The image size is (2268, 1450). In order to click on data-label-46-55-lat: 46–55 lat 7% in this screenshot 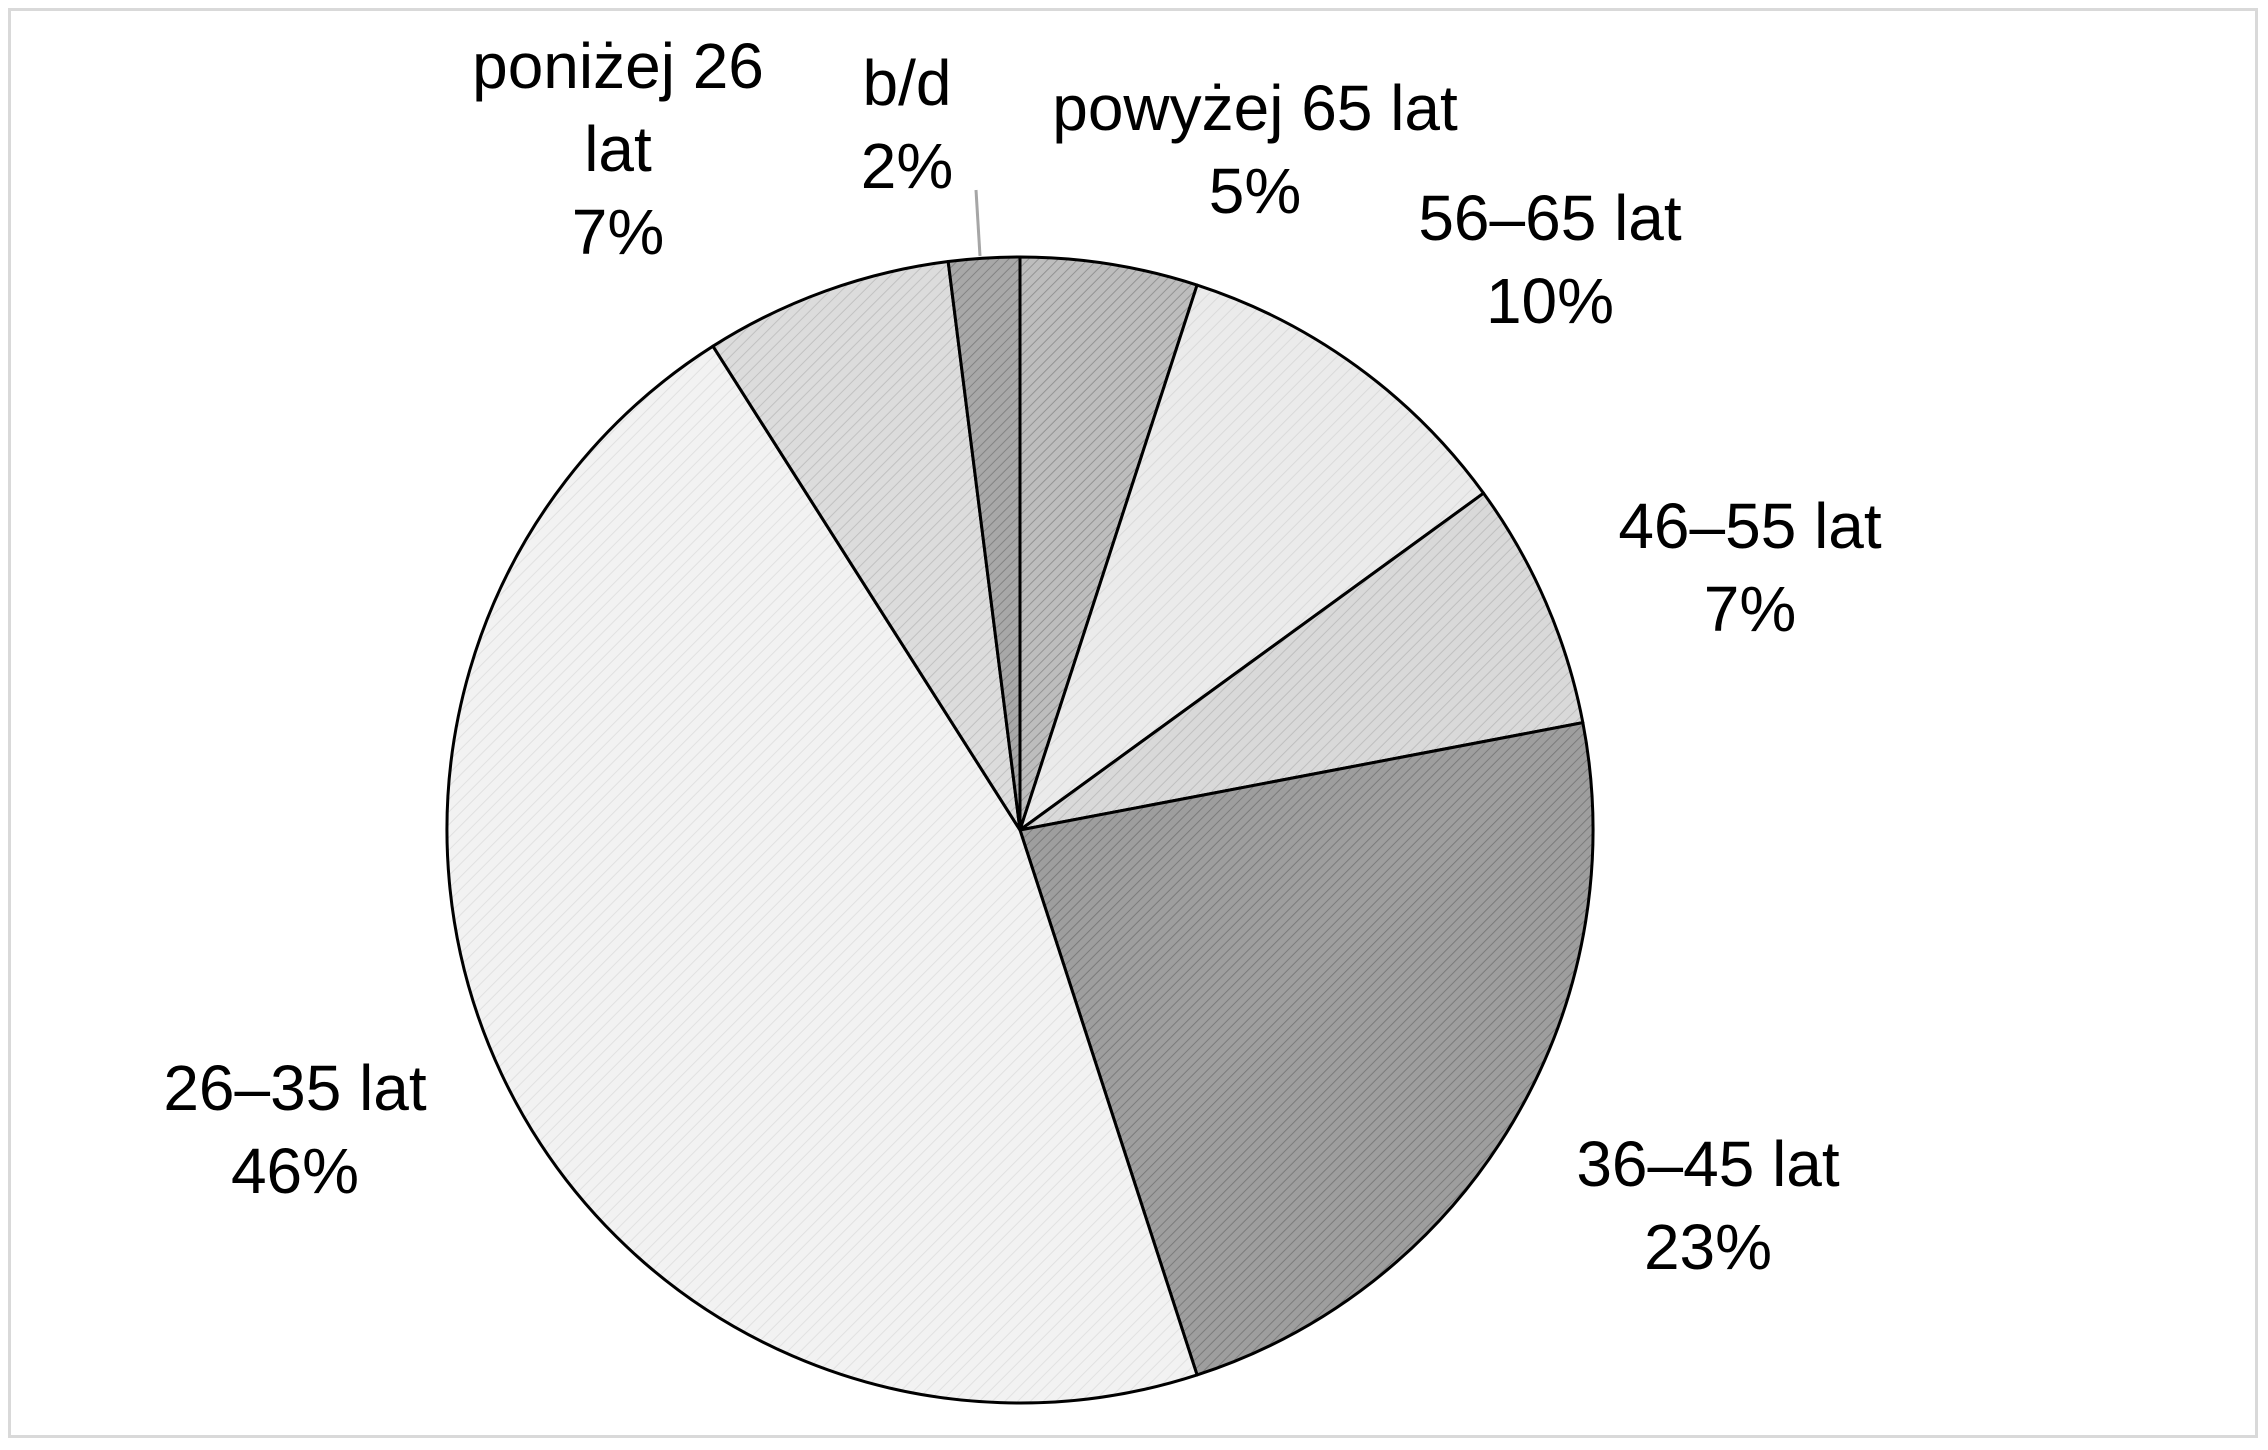, I will do `click(1750, 567)`.